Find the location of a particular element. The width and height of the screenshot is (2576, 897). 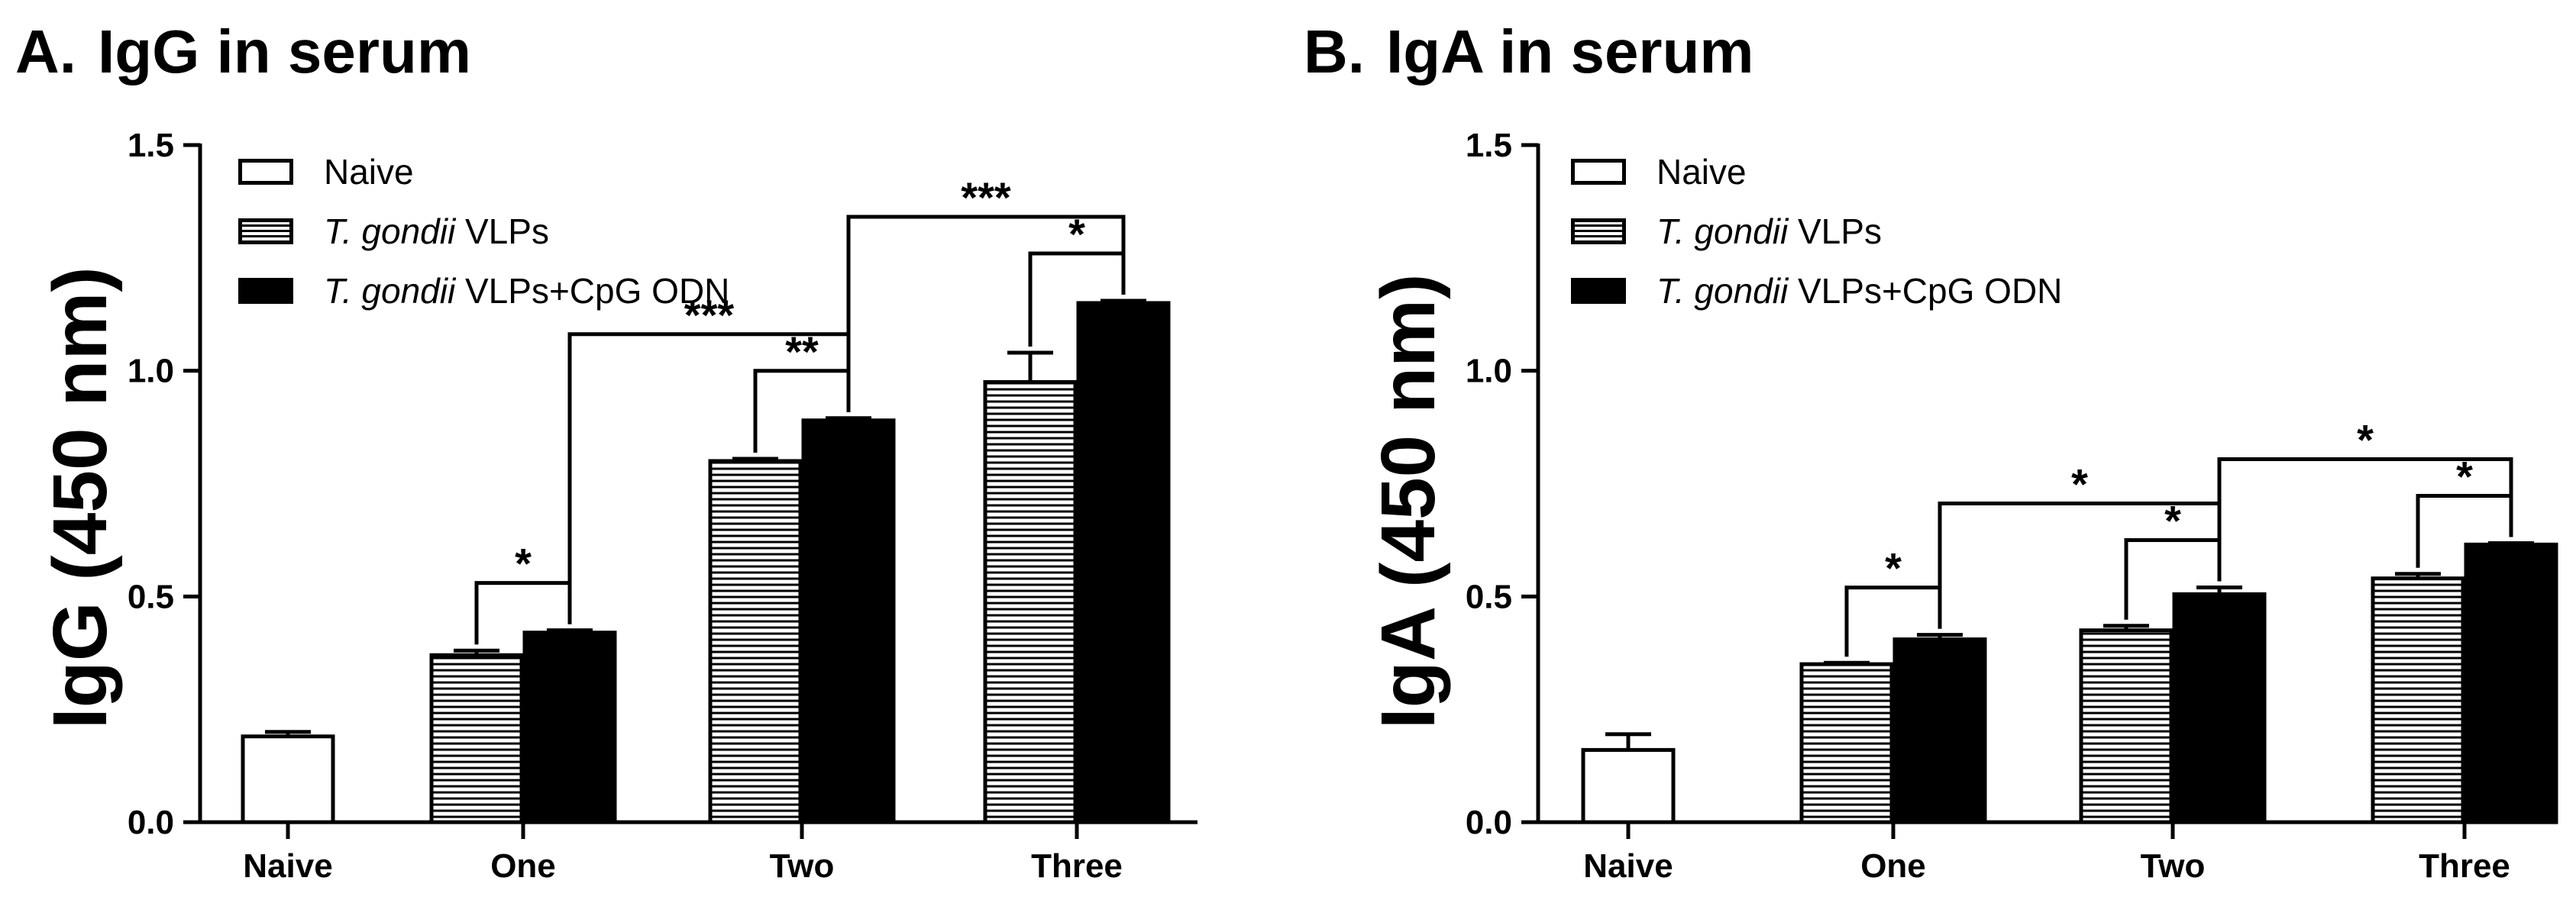

chart-title-text-b: IgA in serum is located at coordinates (1570, 52).